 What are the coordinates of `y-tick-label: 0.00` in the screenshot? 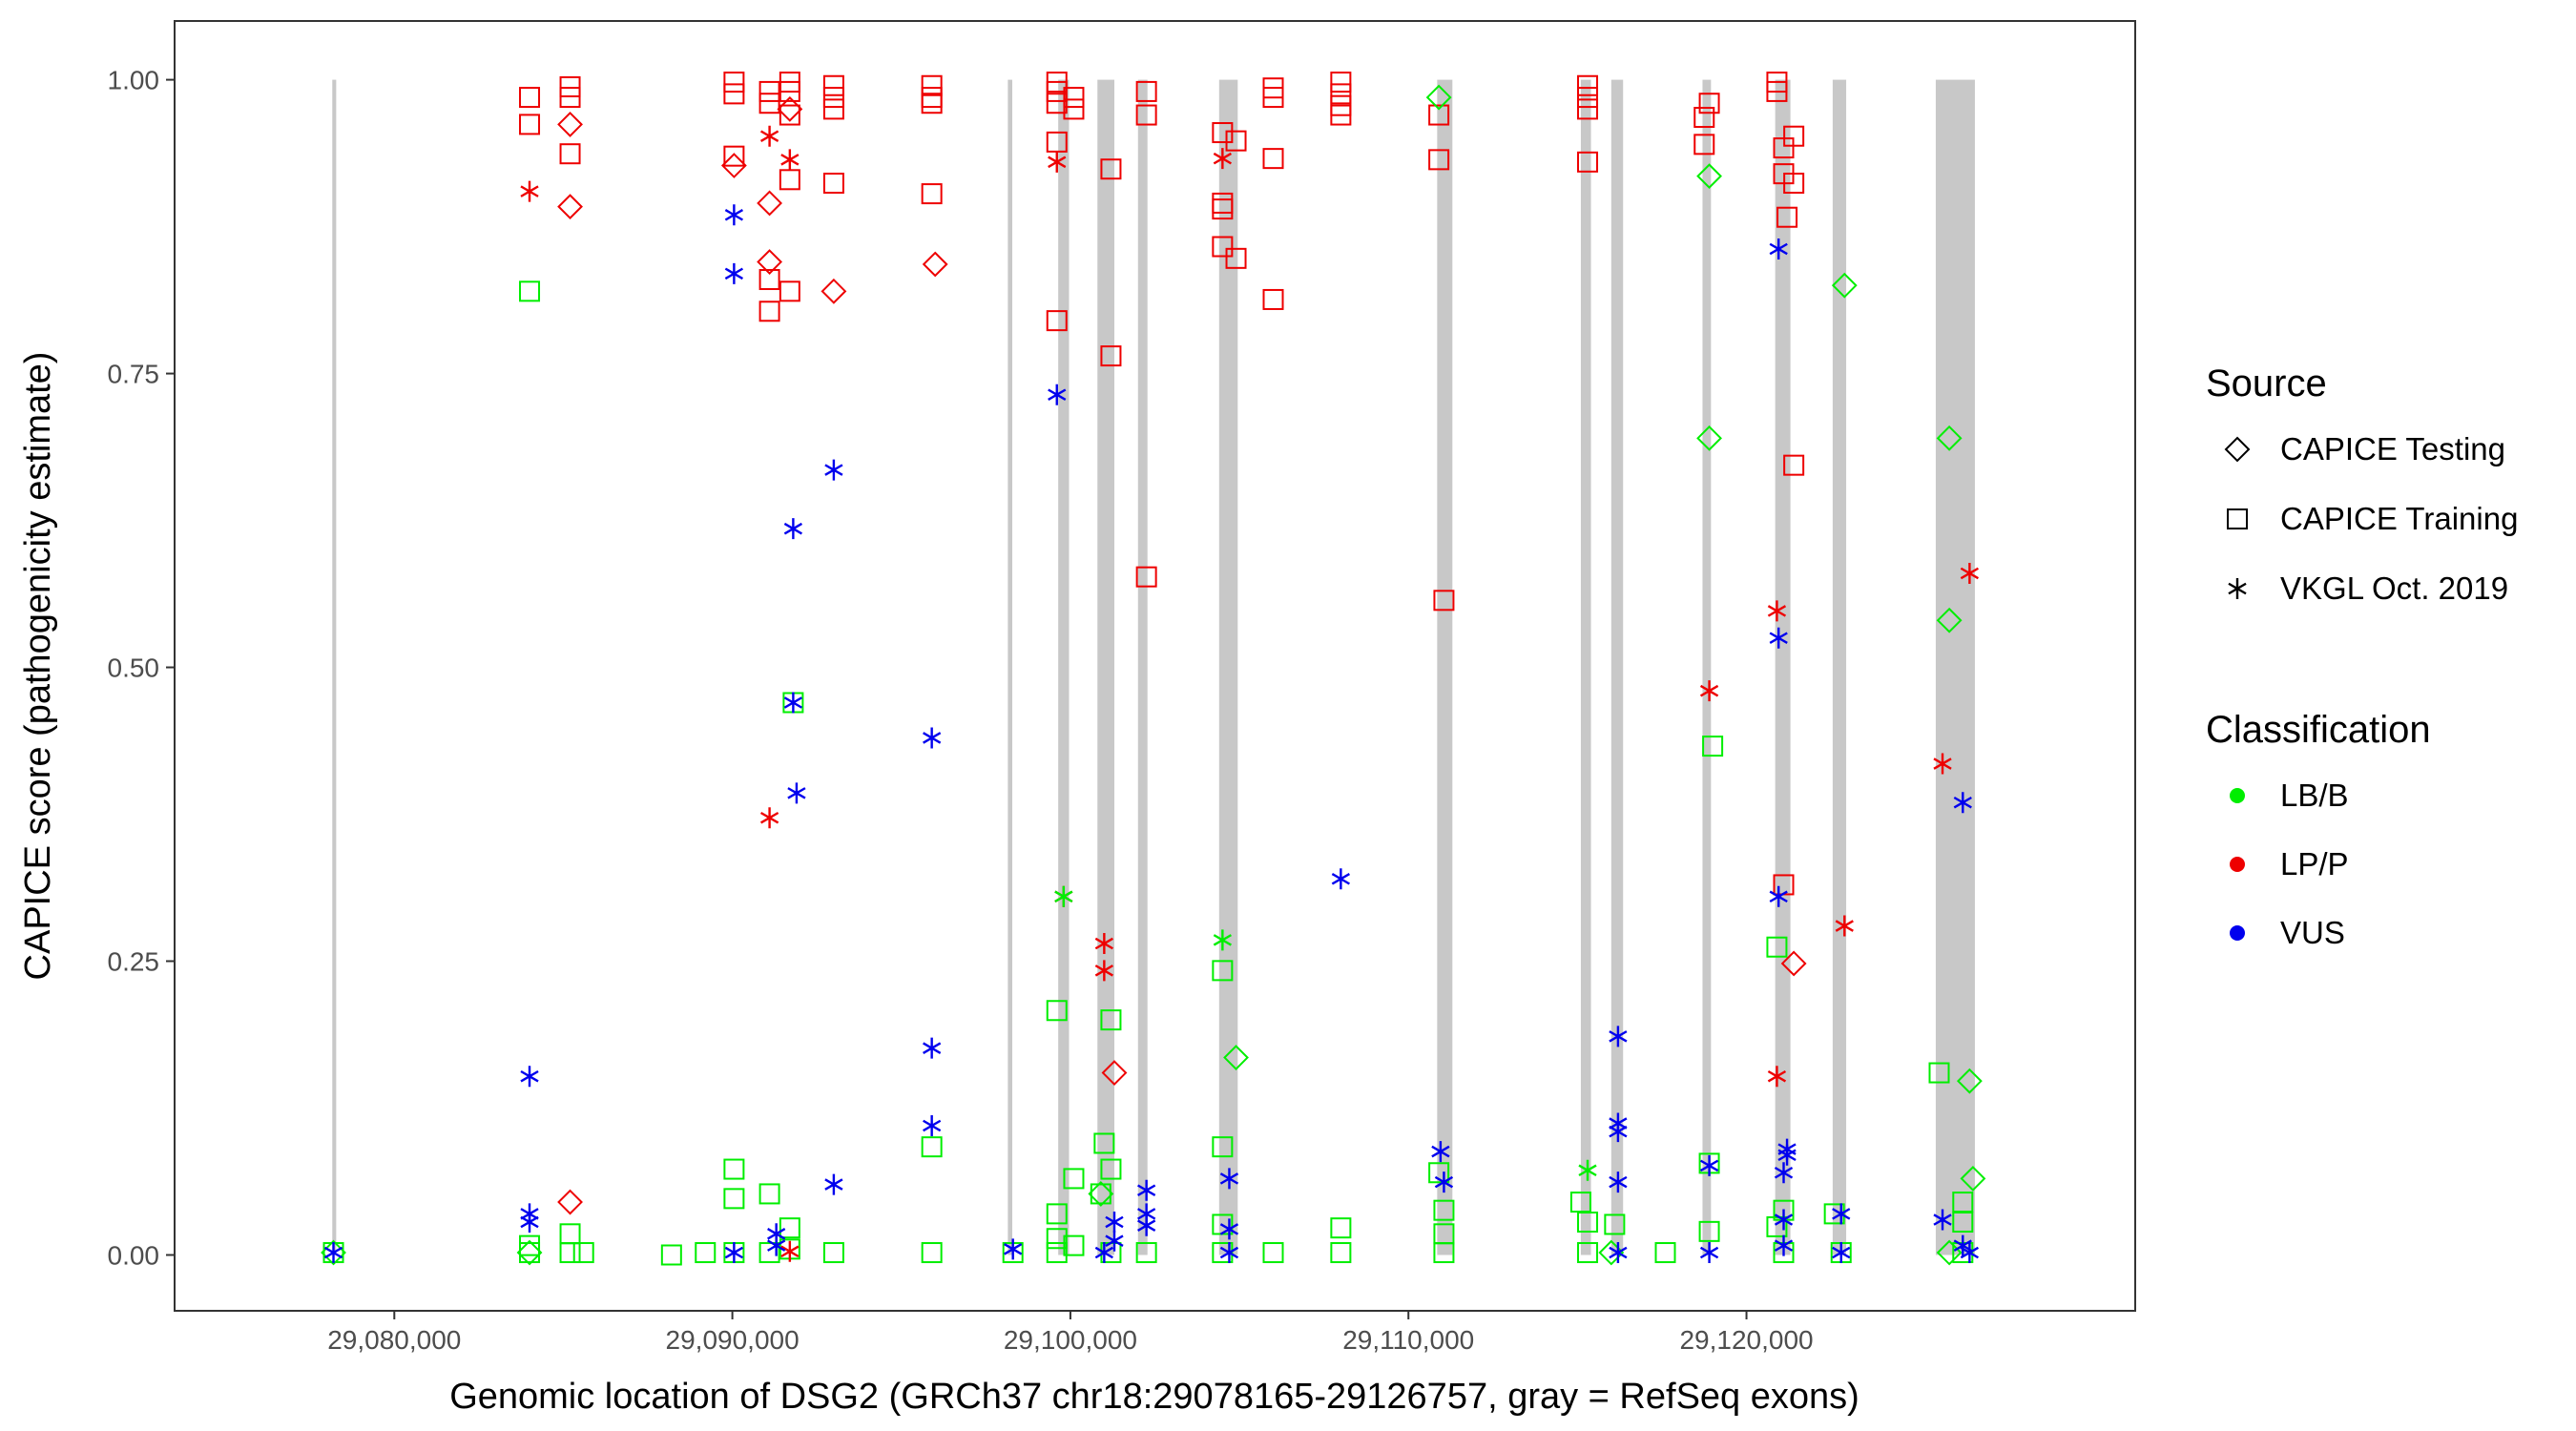 It's located at (134, 1255).